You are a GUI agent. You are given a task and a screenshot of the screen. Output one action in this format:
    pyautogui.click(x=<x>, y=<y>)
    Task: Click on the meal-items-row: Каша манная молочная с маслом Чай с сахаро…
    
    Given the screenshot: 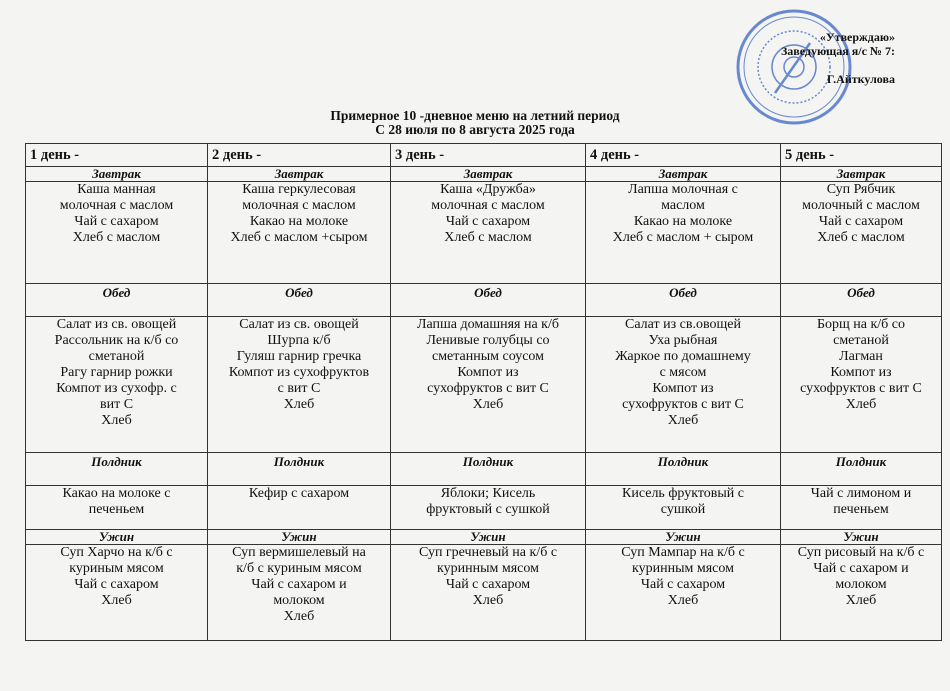 What is the action you would take?
    pyautogui.click(x=483, y=232)
    